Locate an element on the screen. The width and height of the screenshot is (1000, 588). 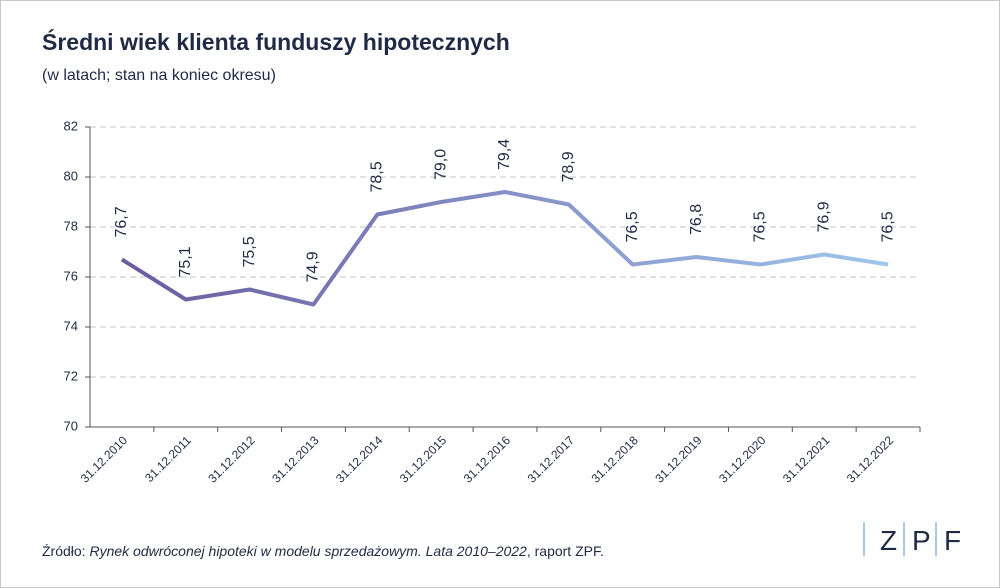
x-tick-label: 31.12.2020 is located at coordinates (742, 459).